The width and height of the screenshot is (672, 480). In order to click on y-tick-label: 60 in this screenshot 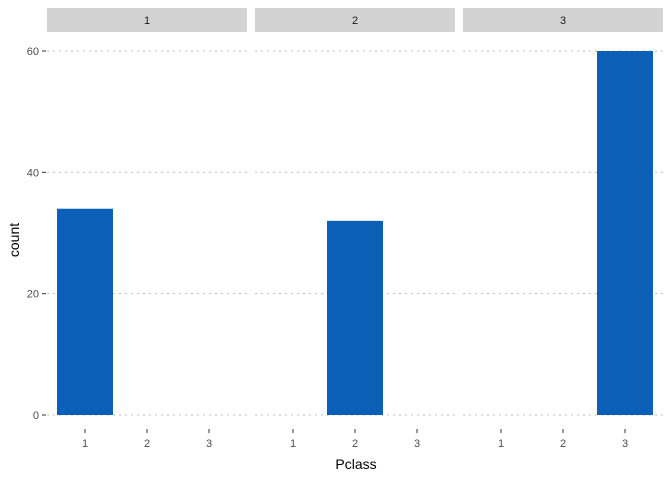, I will do `click(33, 52)`.